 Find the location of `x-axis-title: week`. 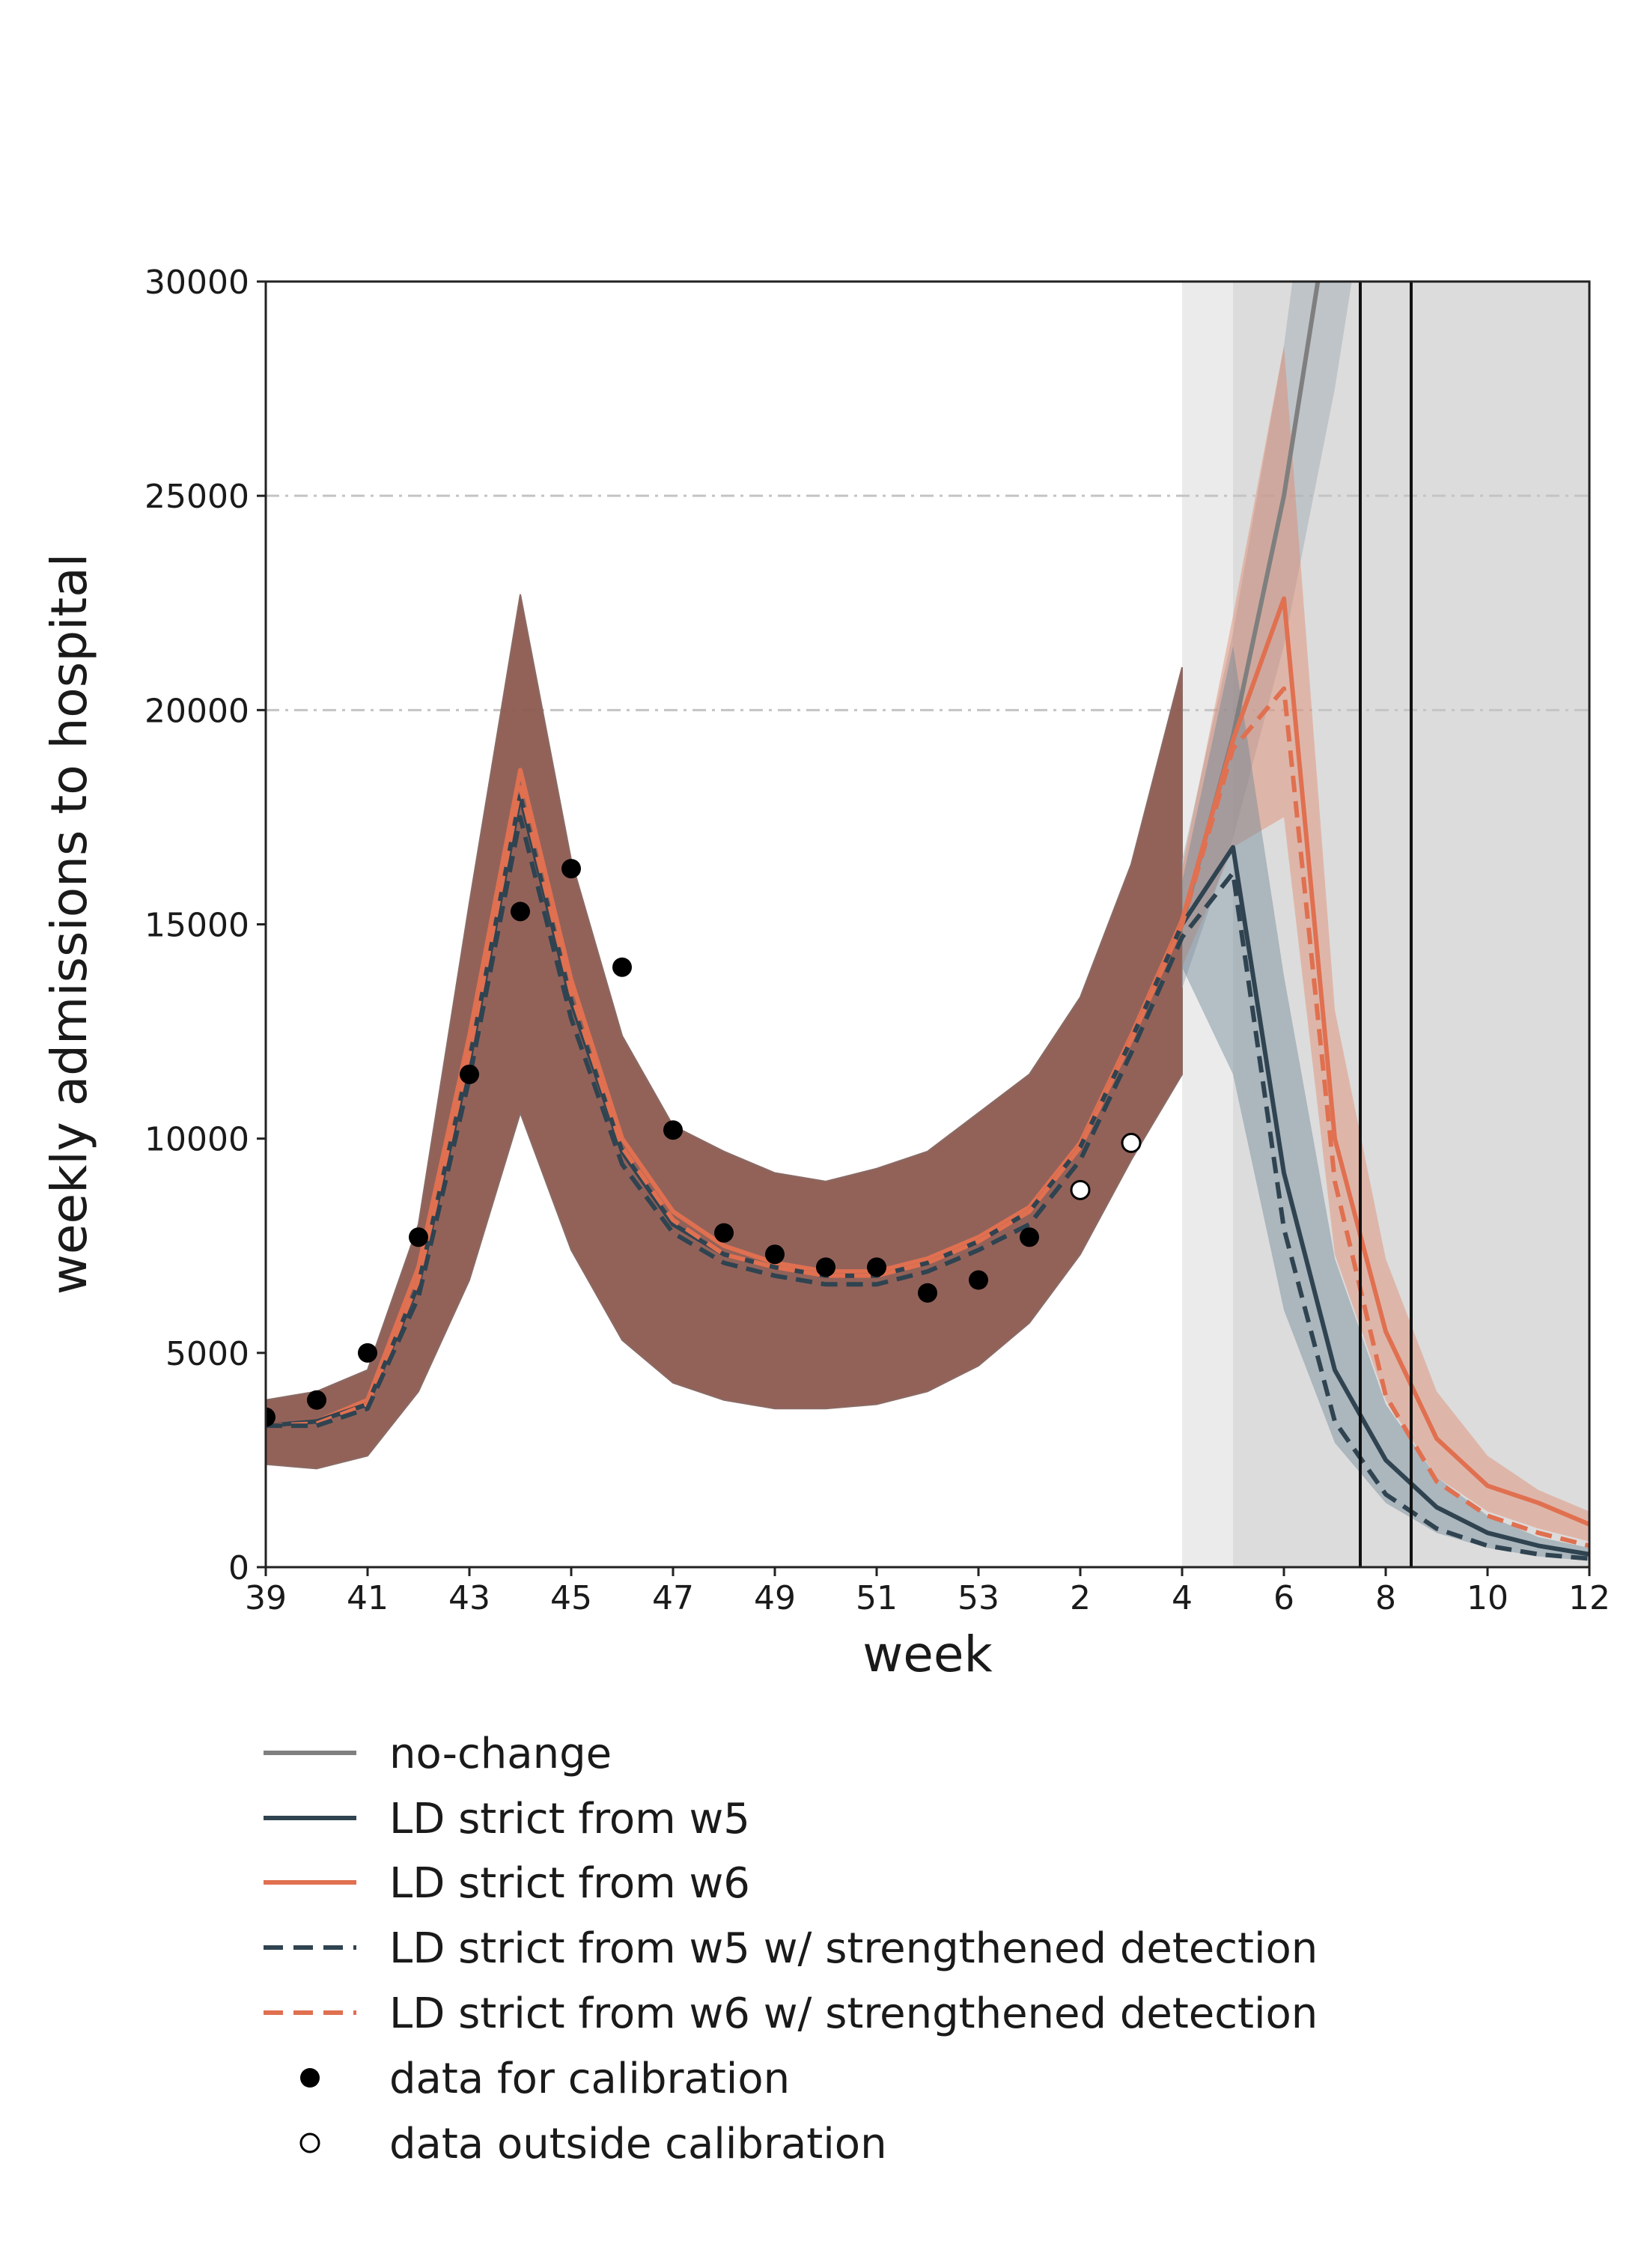

x-axis-title: week is located at coordinates (927, 1654).